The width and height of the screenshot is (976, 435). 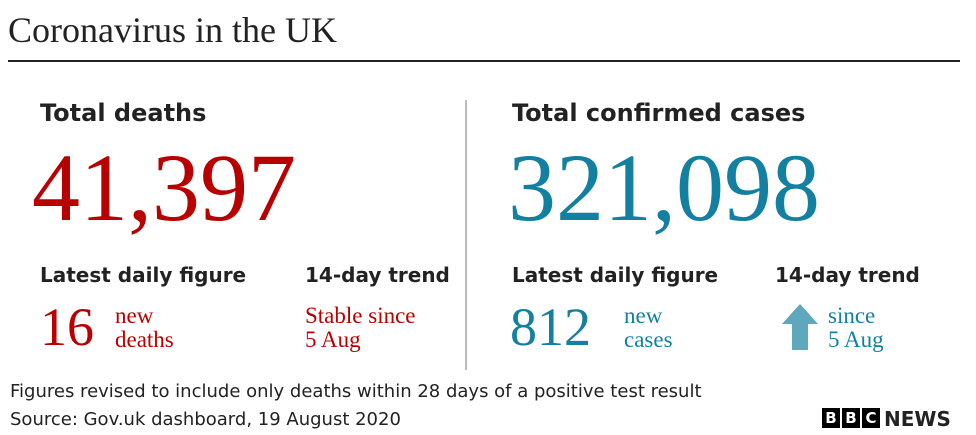 What do you see at coordinates (847, 275) in the screenshot?
I see `cases-trend-heading: 14-day trend` at bounding box center [847, 275].